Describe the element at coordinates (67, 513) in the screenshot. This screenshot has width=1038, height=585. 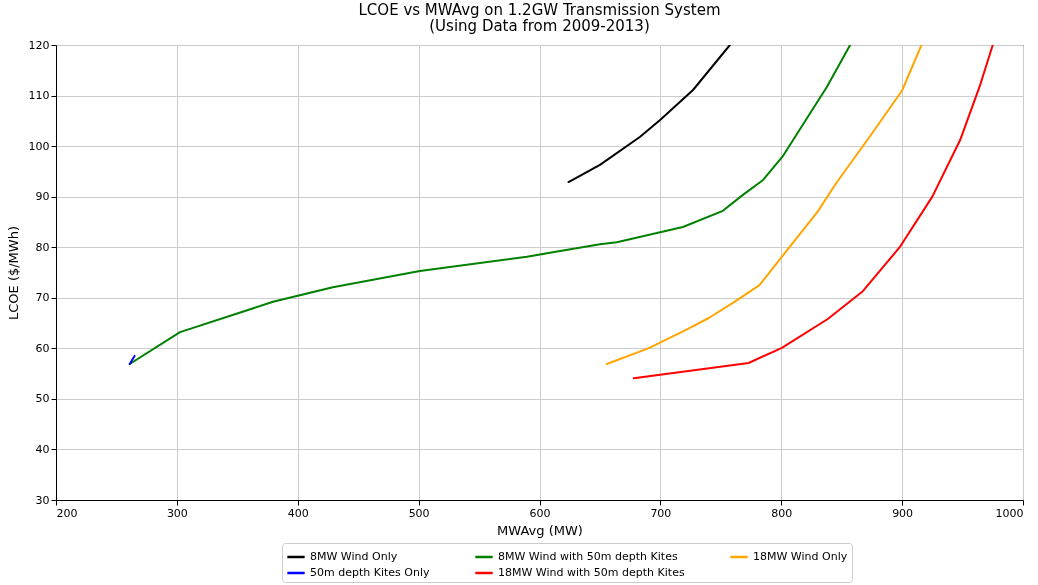
I see `x-tick-label: 200` at that location.